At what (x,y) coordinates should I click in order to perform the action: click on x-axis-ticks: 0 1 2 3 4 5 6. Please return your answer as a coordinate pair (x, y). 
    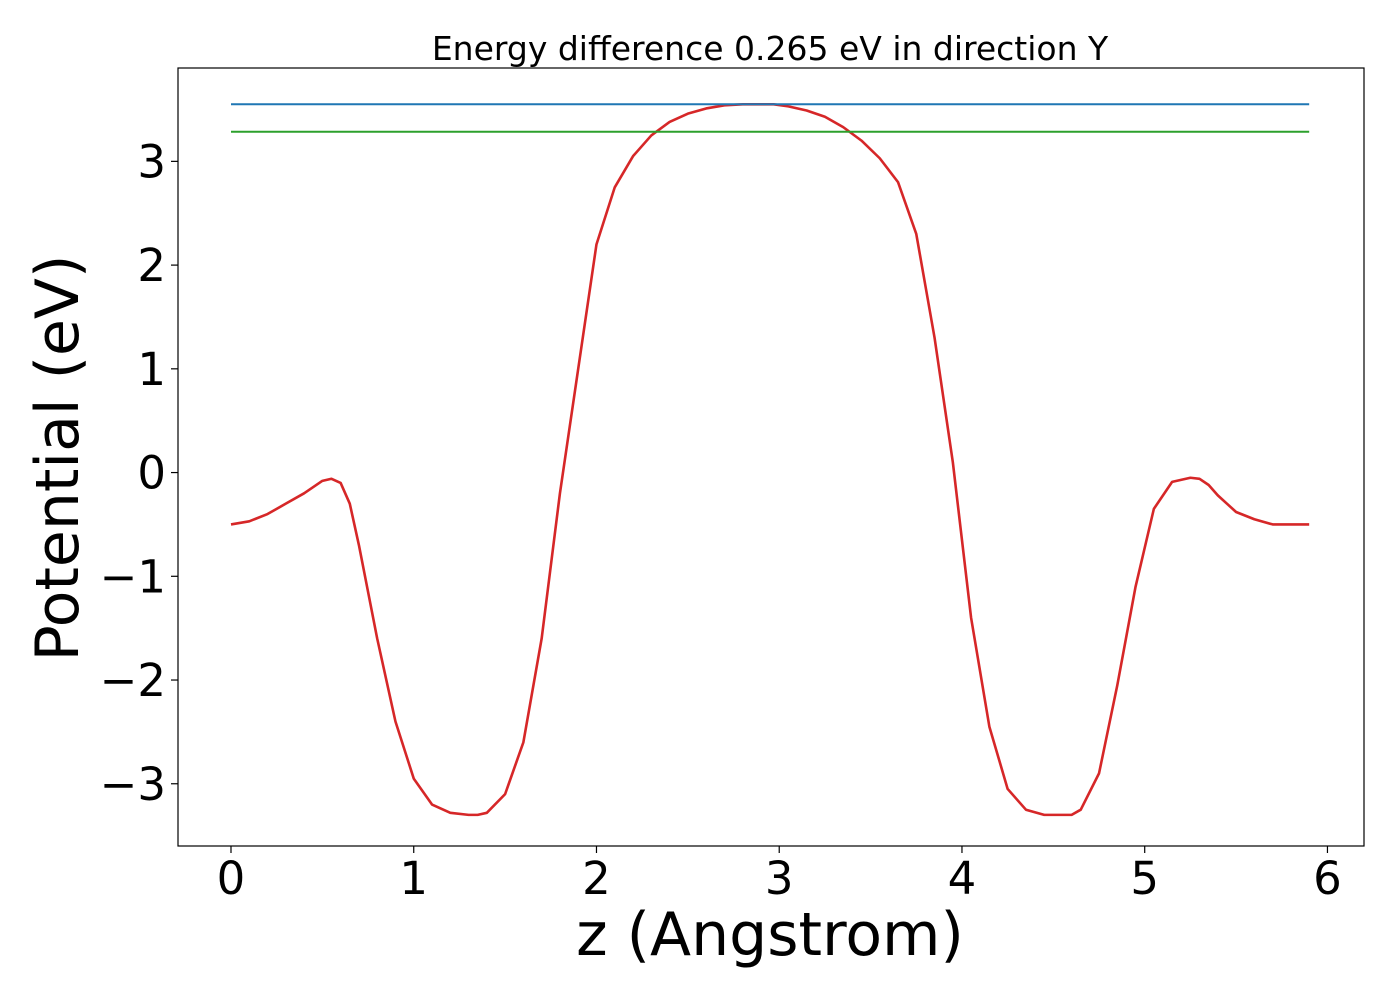
    Looking at the image, I should click on (779, 875).